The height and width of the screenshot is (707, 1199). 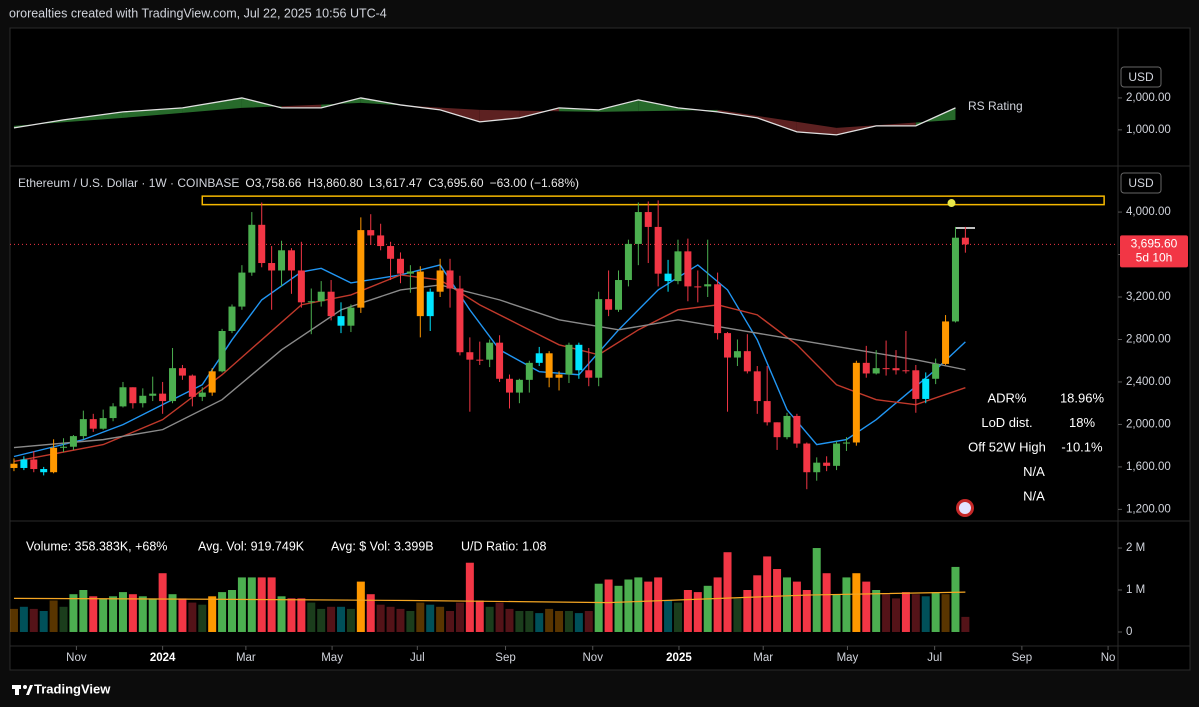 What do you see at coordinates (1135, 590) in the screenshot?
I see `y-tick-label: 1 M` at bounding box center [1135, 590].